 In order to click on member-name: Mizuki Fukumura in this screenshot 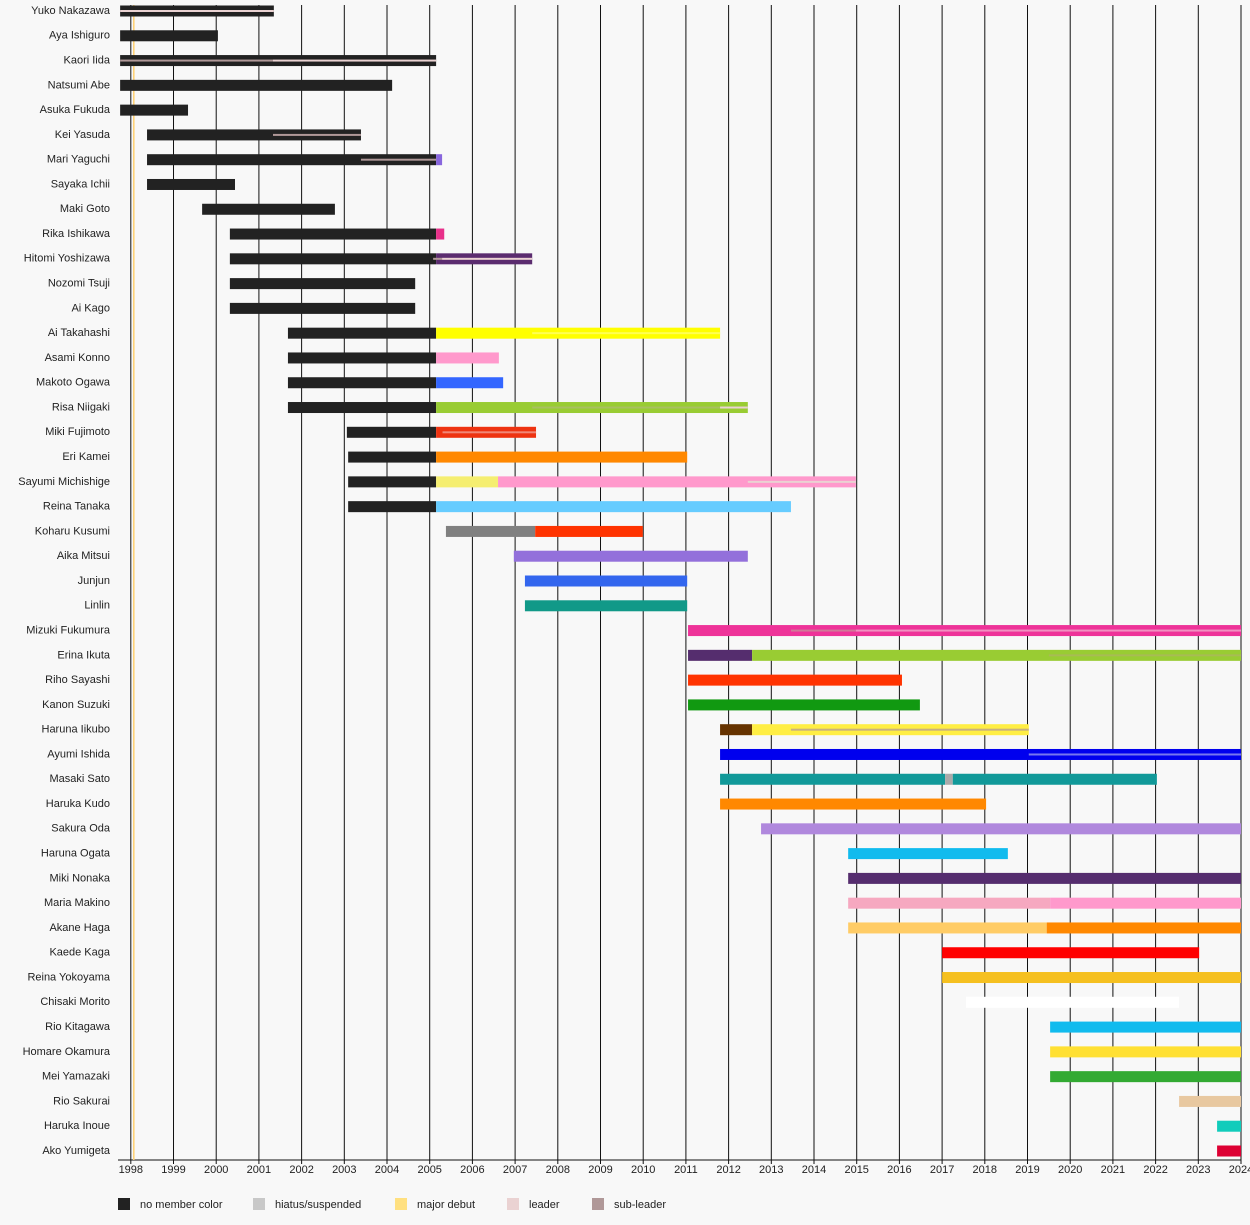, I will do `click(68, 630)`.